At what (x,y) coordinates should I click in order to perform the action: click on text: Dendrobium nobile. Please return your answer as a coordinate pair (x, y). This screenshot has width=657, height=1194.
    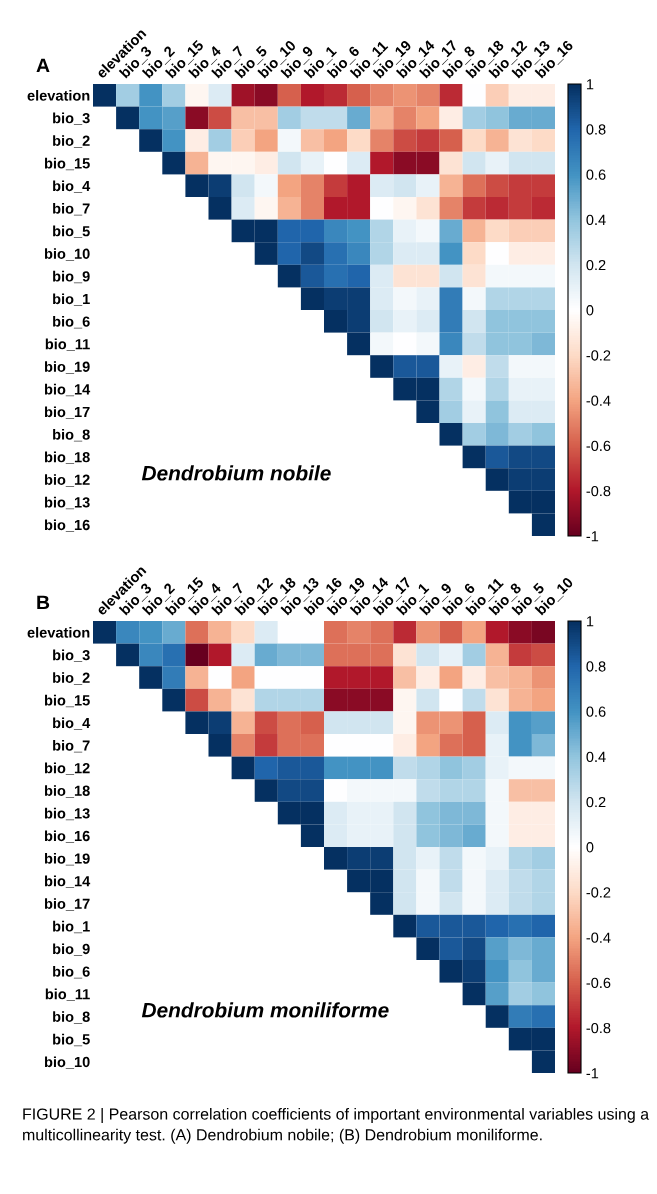
    Looking at the image, I should click on (236, 473).